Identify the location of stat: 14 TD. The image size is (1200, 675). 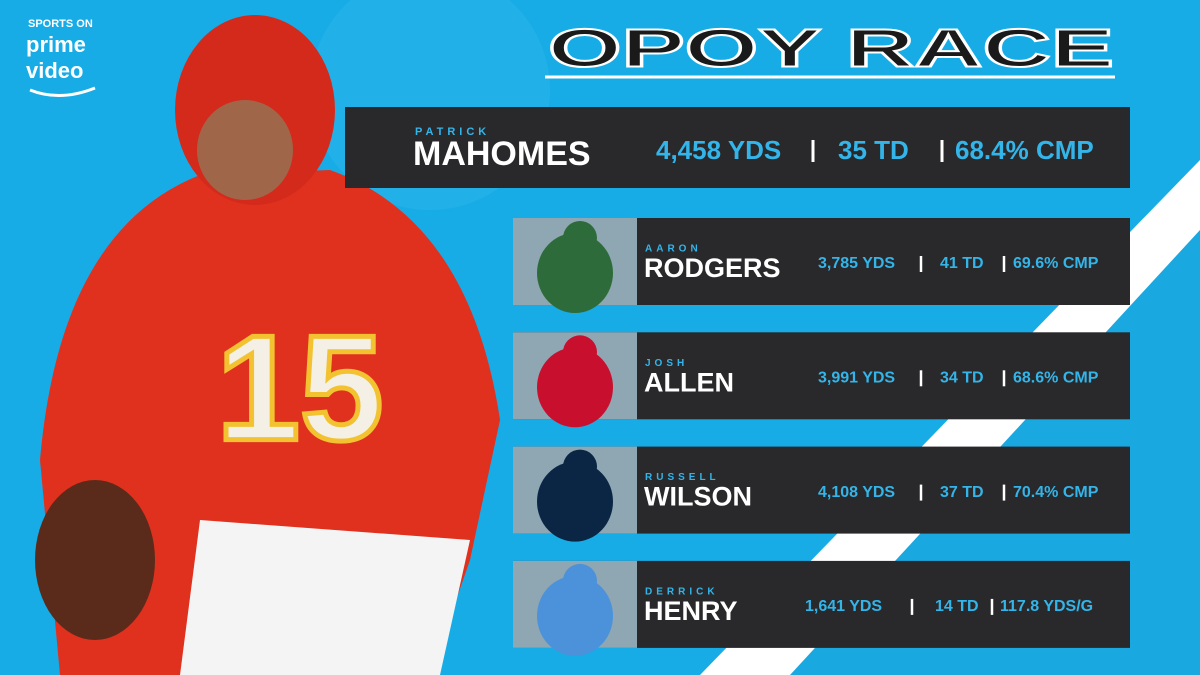
(957, 606).